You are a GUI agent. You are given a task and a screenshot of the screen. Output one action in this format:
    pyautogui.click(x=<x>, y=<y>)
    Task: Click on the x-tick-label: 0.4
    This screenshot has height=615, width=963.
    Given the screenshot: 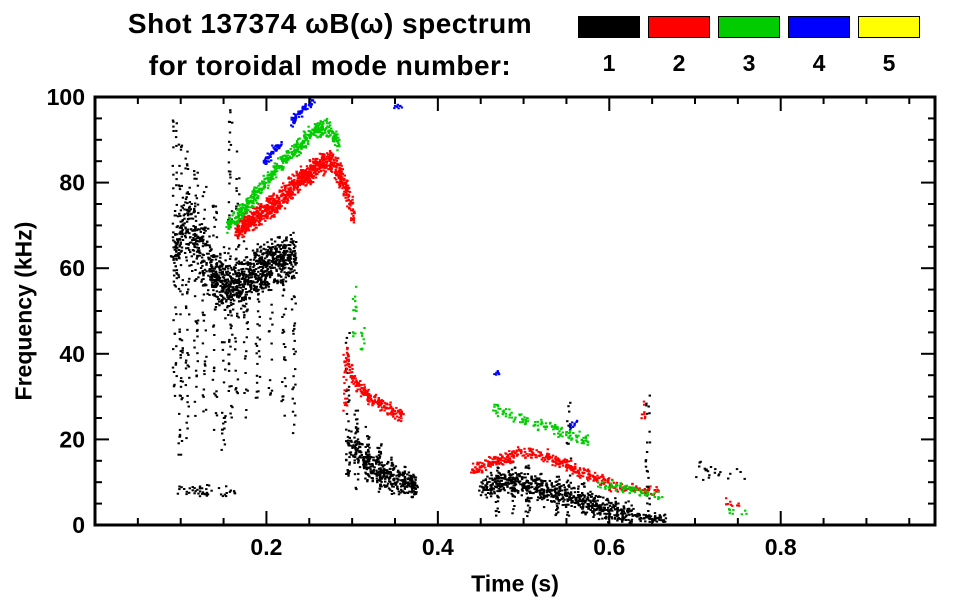 What is the action you would take?
    pyautogui.click(x=438, y=547)
    